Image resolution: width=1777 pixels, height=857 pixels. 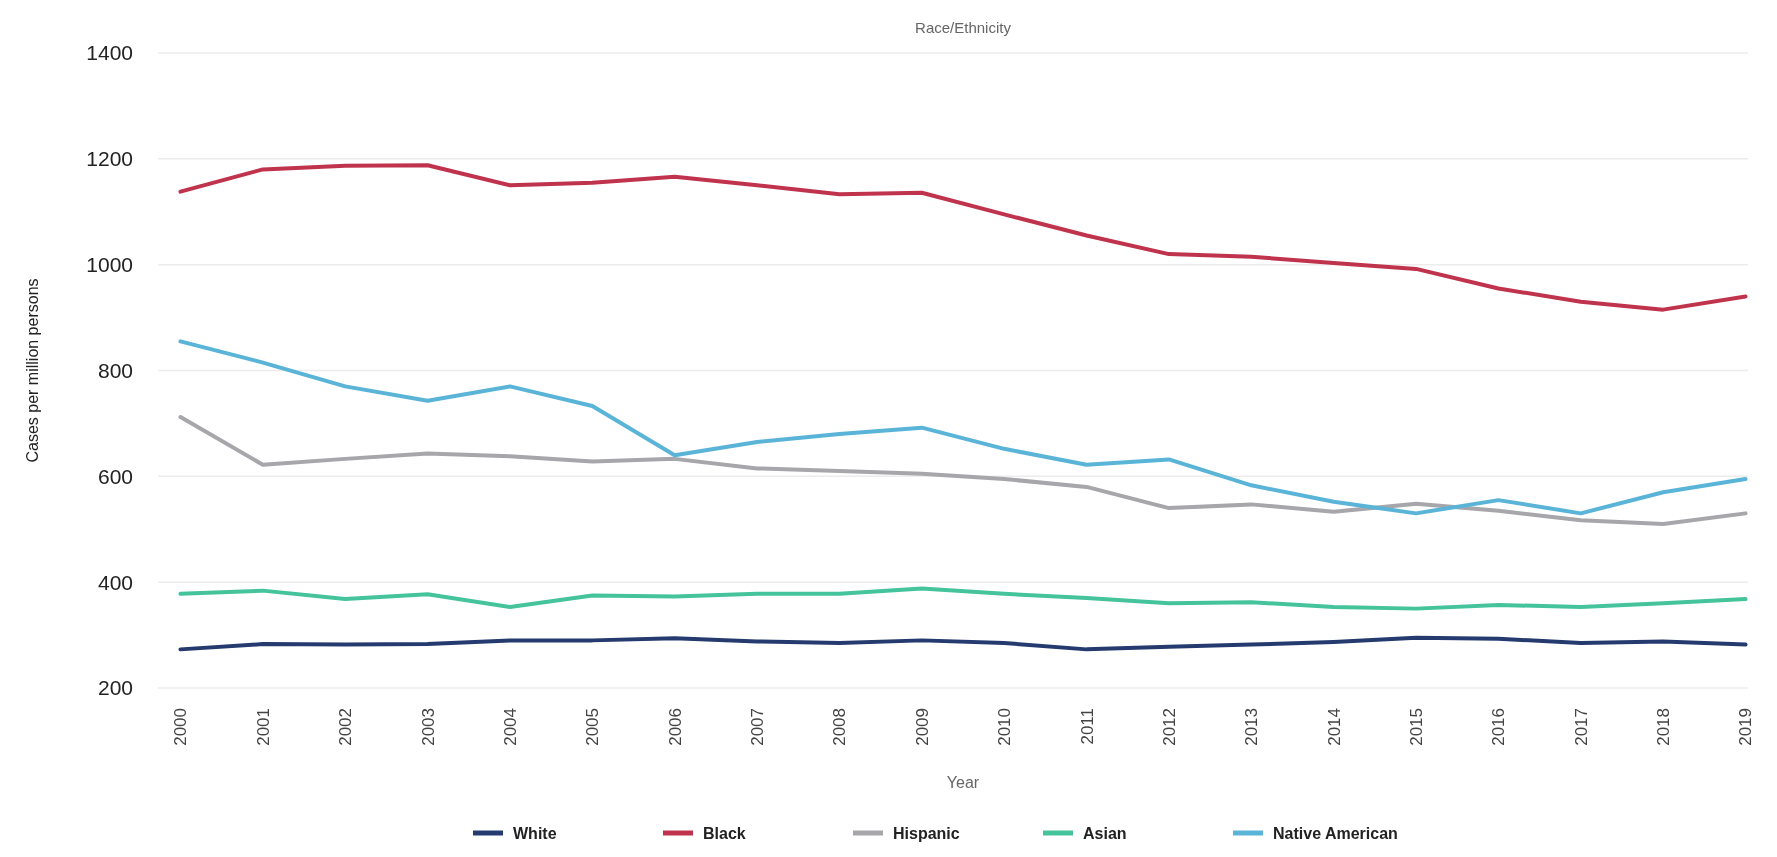 I want to click on y-tick-label: 400, so click(x=115, y=582).